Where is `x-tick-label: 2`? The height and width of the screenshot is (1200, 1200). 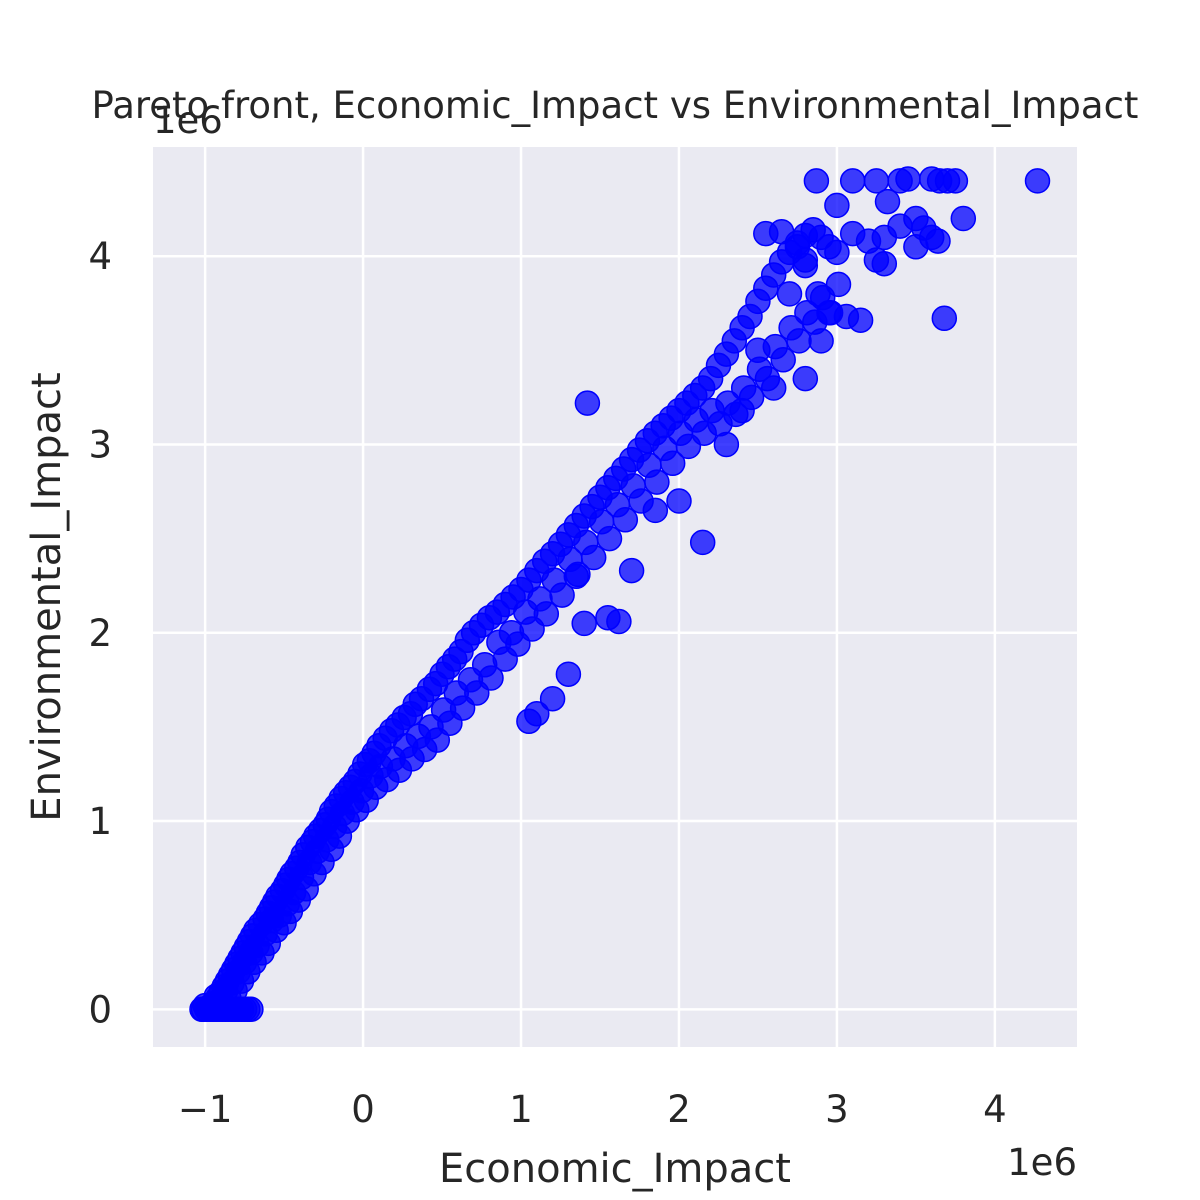
x-tick-label: 2 is located at coordinates (679, 1109).